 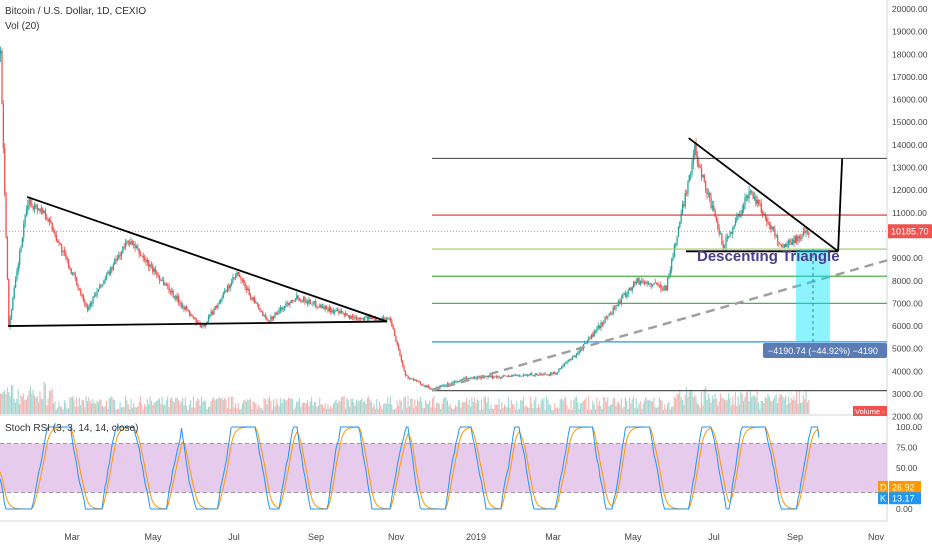 I want to click on price-tick-label: 20000.00, so click(x=910, y=9).